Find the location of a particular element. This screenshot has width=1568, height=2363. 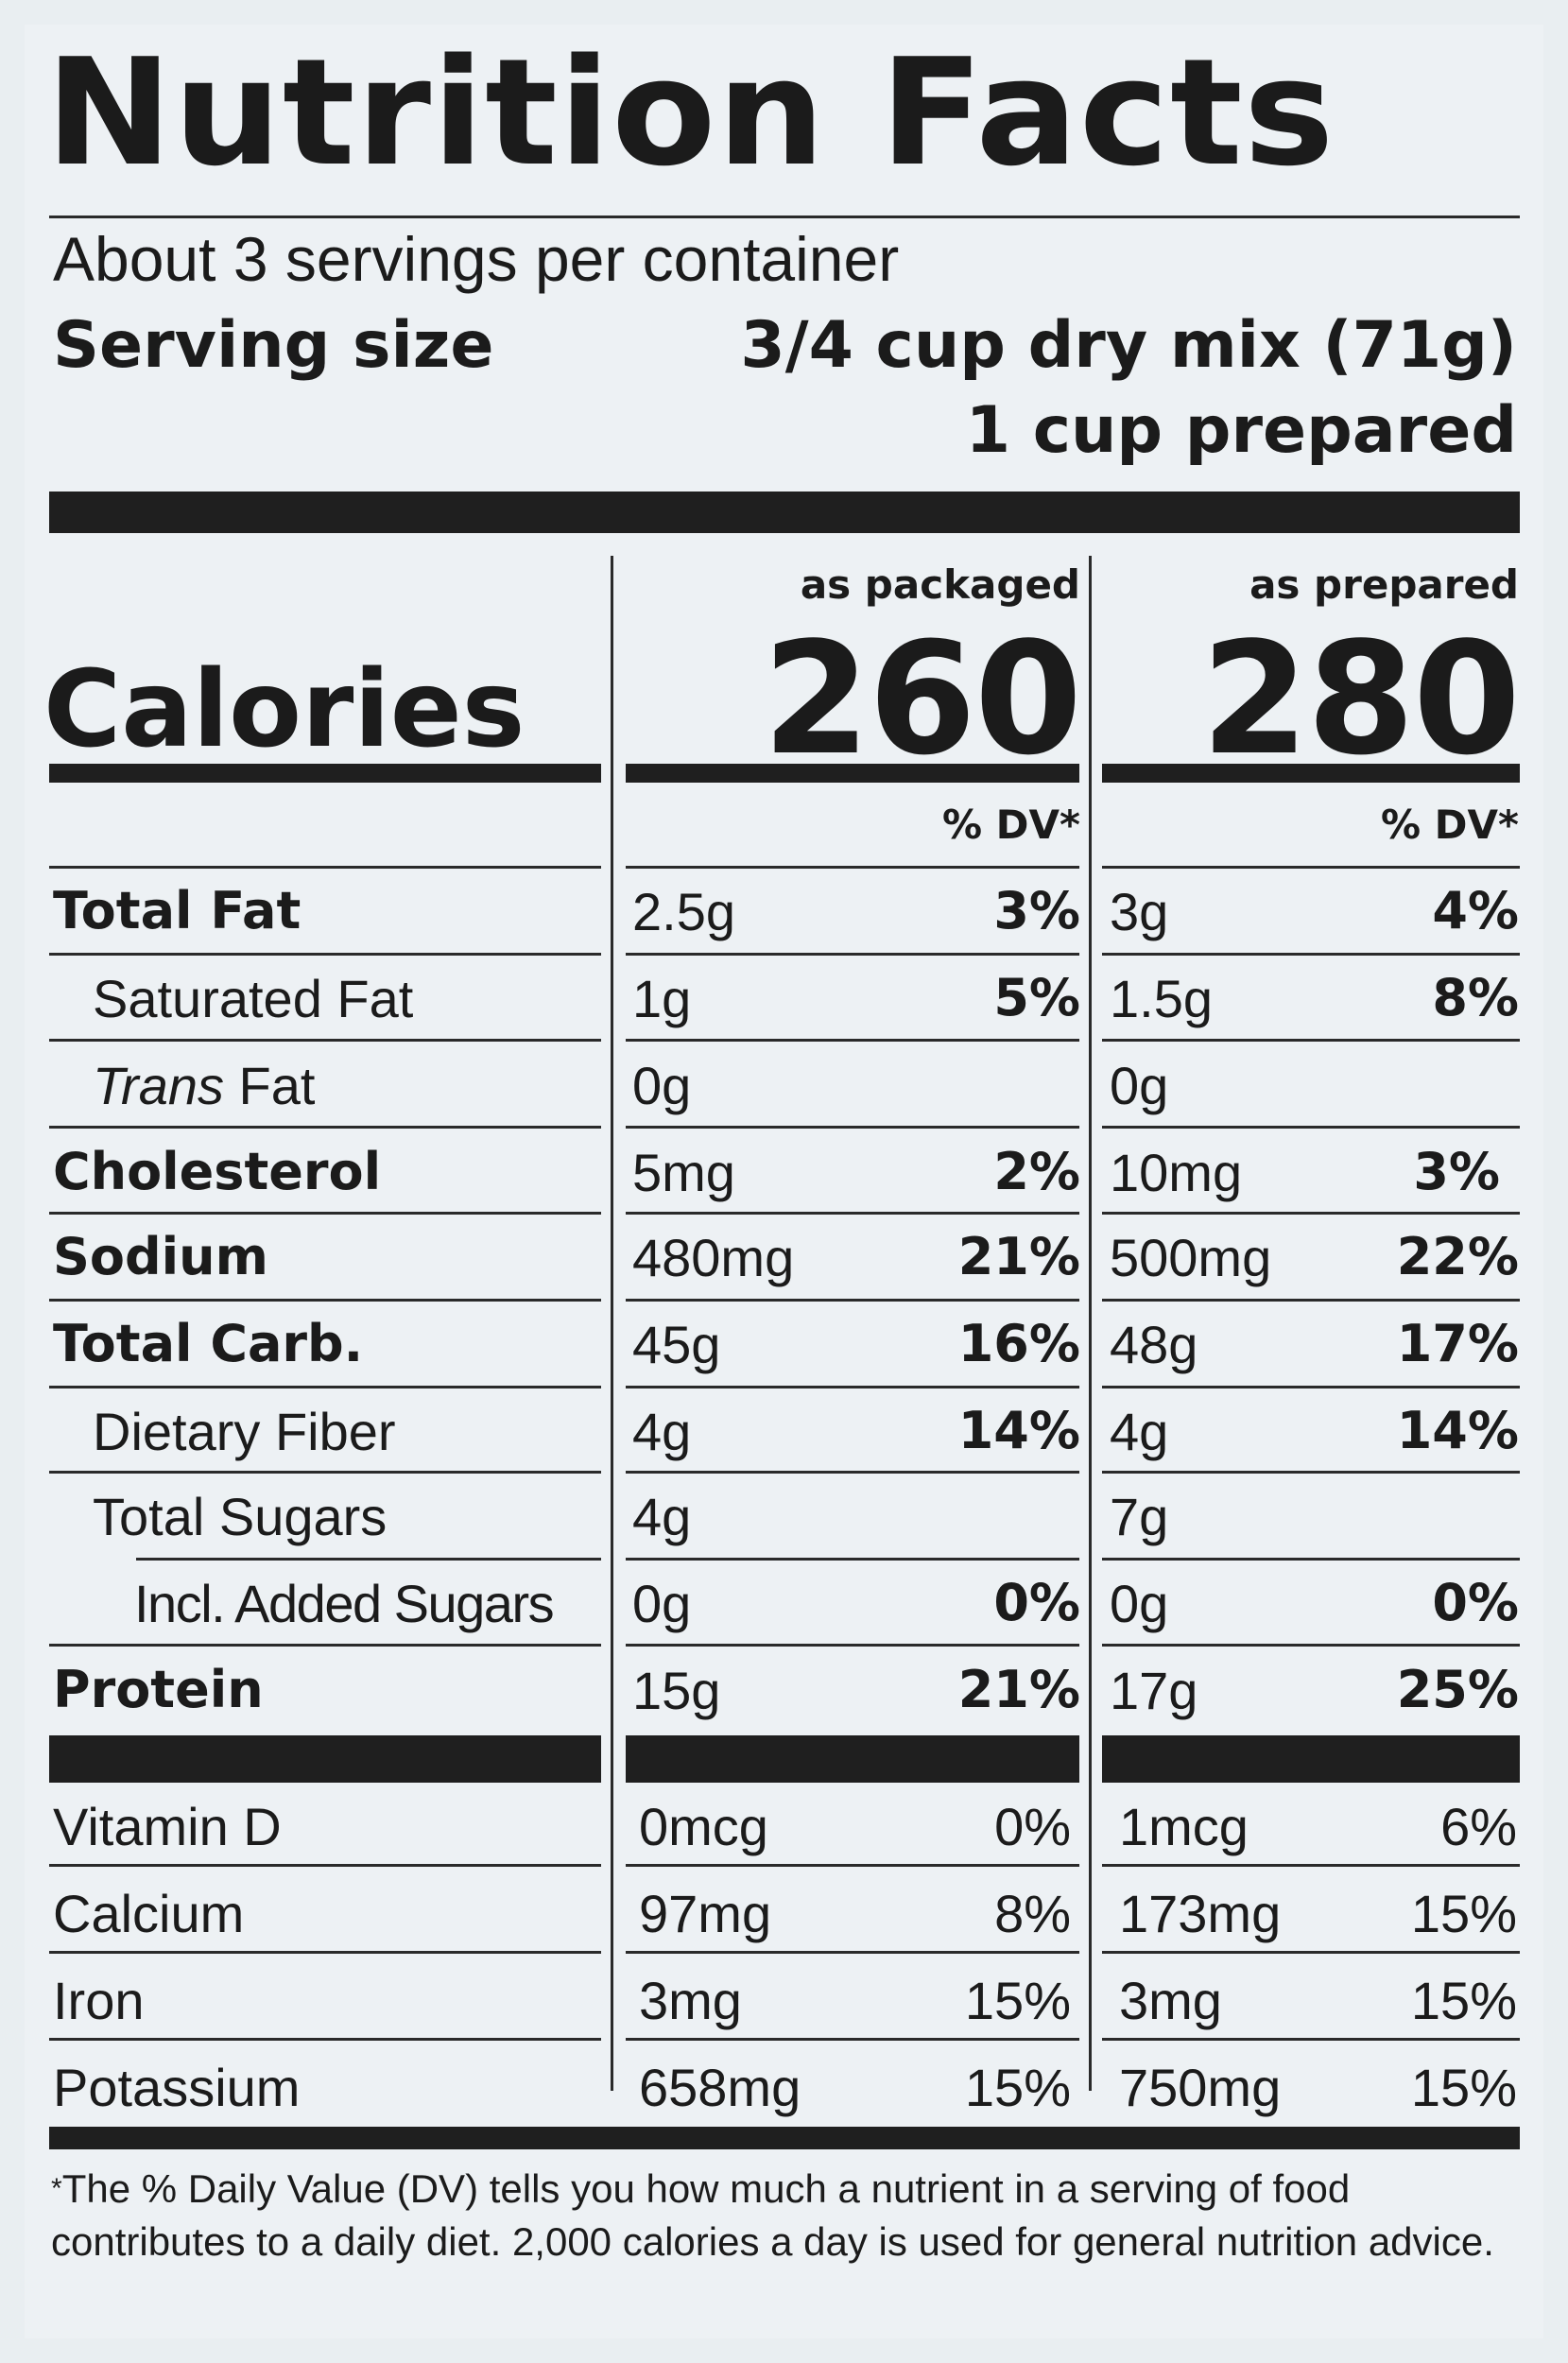

dv-header-packaged: % DV* is located at coordinates (1010, 825).